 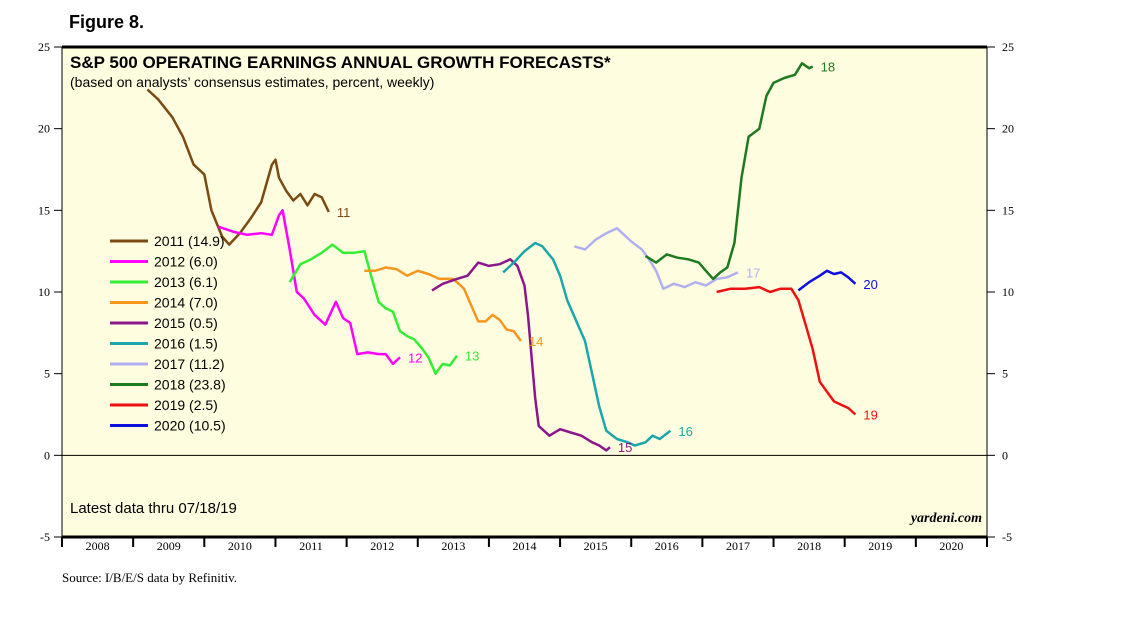 I want to click on x-tick-label: 2008, so click(x=98, y=546).